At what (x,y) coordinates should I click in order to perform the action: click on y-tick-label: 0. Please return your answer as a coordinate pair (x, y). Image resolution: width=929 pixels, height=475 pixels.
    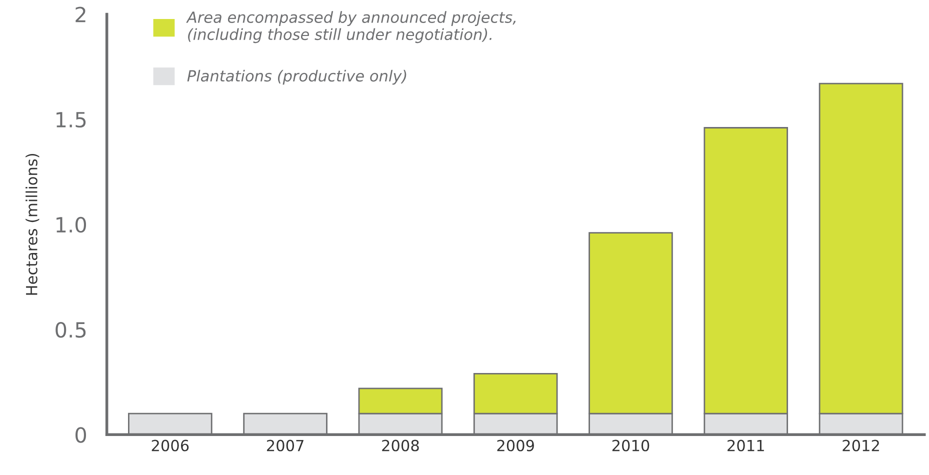
    Looking at the image, I should click on (81, 435).